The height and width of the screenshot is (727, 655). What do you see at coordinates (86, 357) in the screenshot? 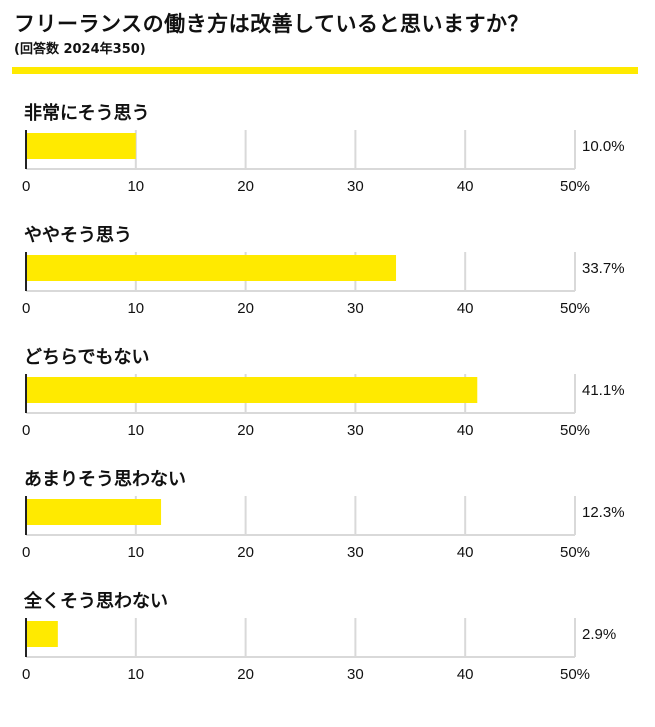
I see `category-label: どちらでもない` at bounding box center [86, 357].